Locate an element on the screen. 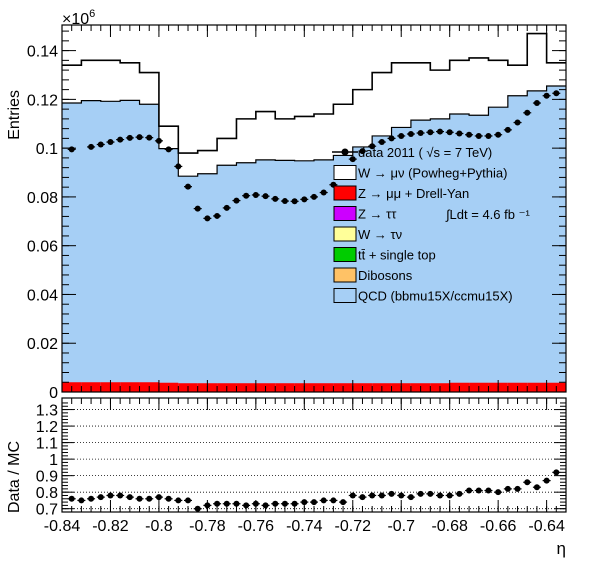  x-tick-label: -0.82 is located at coordinates (110, 526).